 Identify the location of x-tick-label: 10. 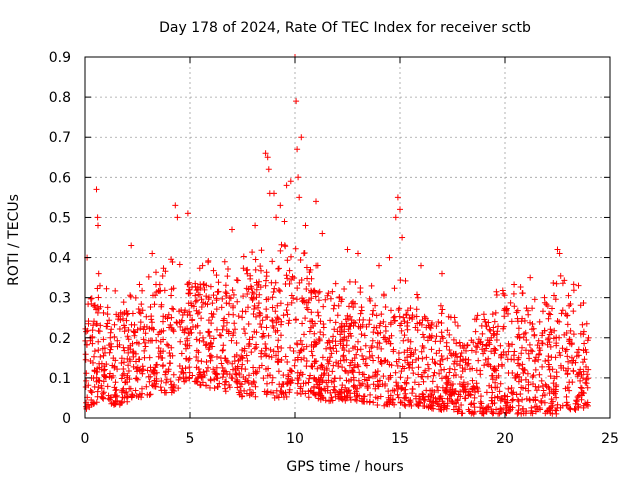
(295, 439).